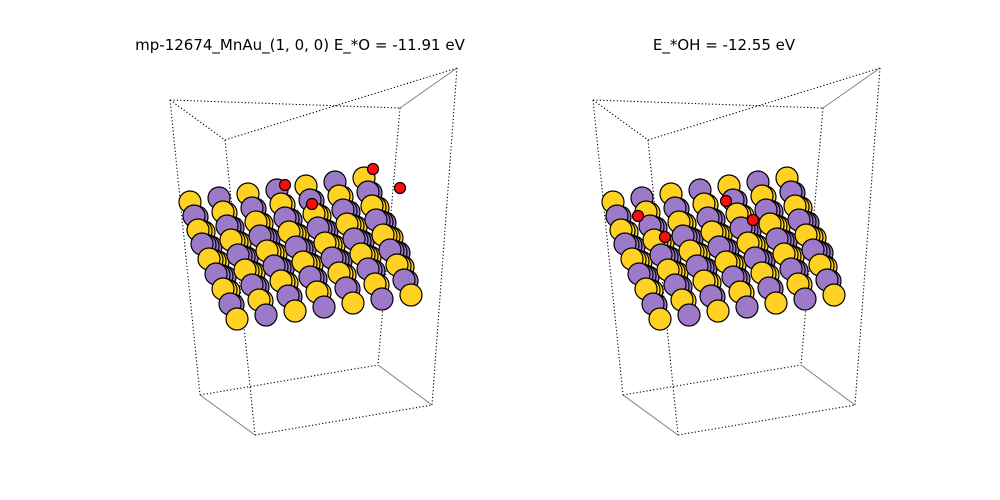  What do you see at coordinates (724, 45) in the screenshot?
I see `panel-title-oh-adsorbate: E_*OH = -12.55 eV` at bounding box center [724, 45].